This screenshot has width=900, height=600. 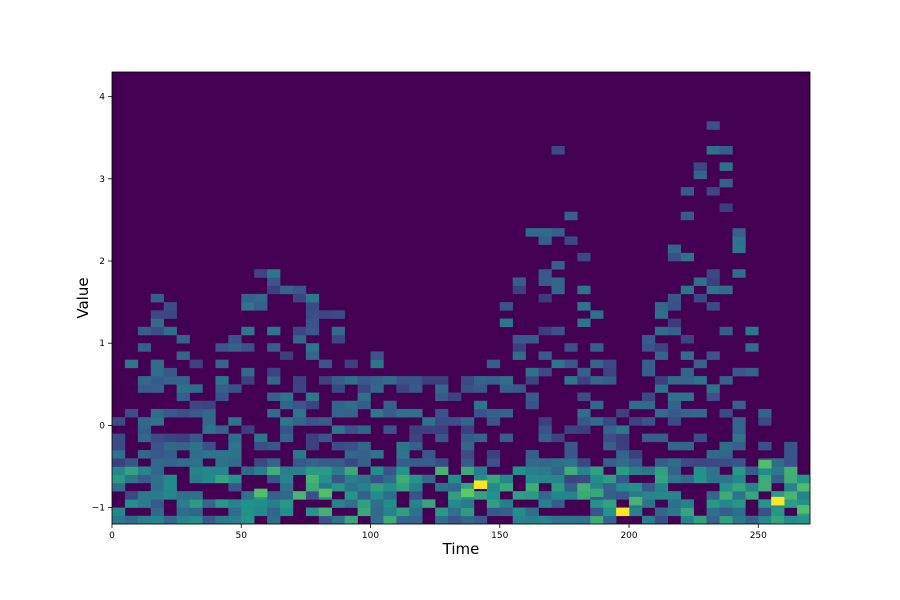 What do you see at coordinates (758, 536) in the screenshot?
I see `x-tick-label: 250` at bounding box center [758, 536].